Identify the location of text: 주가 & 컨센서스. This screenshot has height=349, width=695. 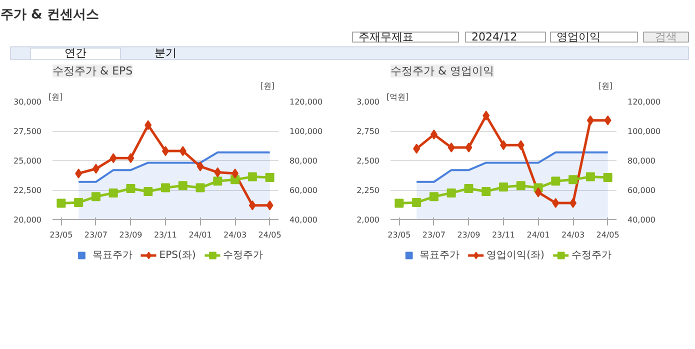
(49, 15).